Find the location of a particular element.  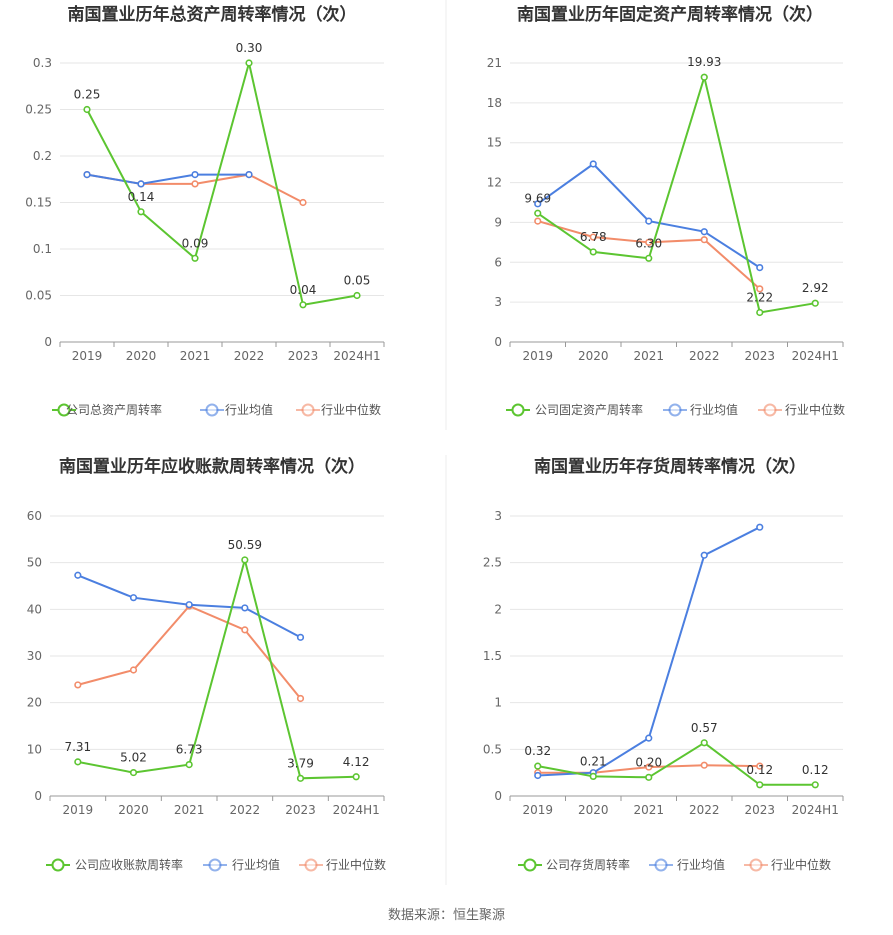

chart-title: 南国置业历年应收账款周转率情况（次） is located at coordinates (212, 466).